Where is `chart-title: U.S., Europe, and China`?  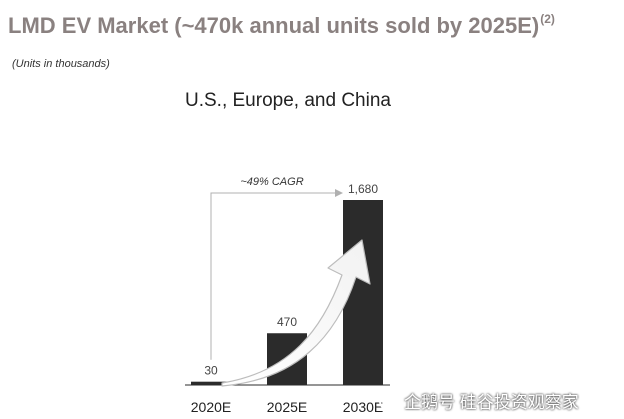 chart-title: U.S., Europe, and China is located at coordinates (288, 100).